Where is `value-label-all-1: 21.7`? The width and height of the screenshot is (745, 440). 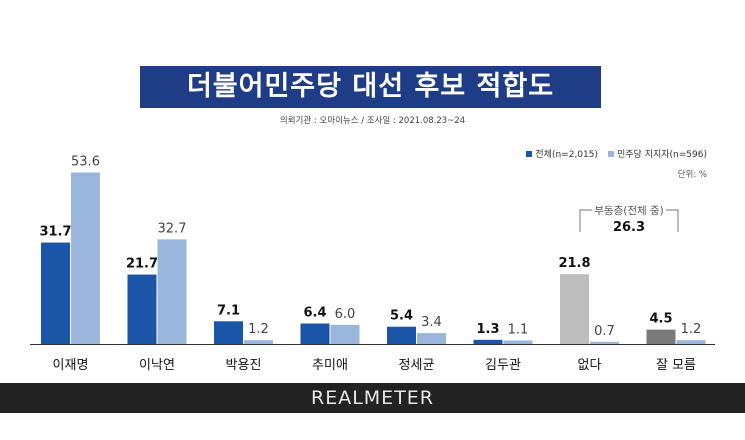
value-label-all-1: 21.7 is located at coordinates (142, 264).